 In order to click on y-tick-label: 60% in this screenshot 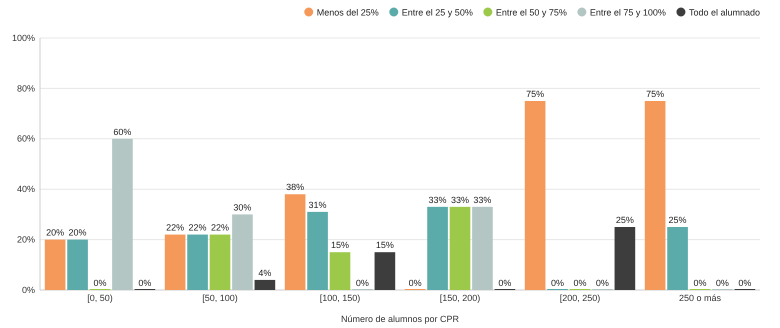, I will do `click(25, 139)`.